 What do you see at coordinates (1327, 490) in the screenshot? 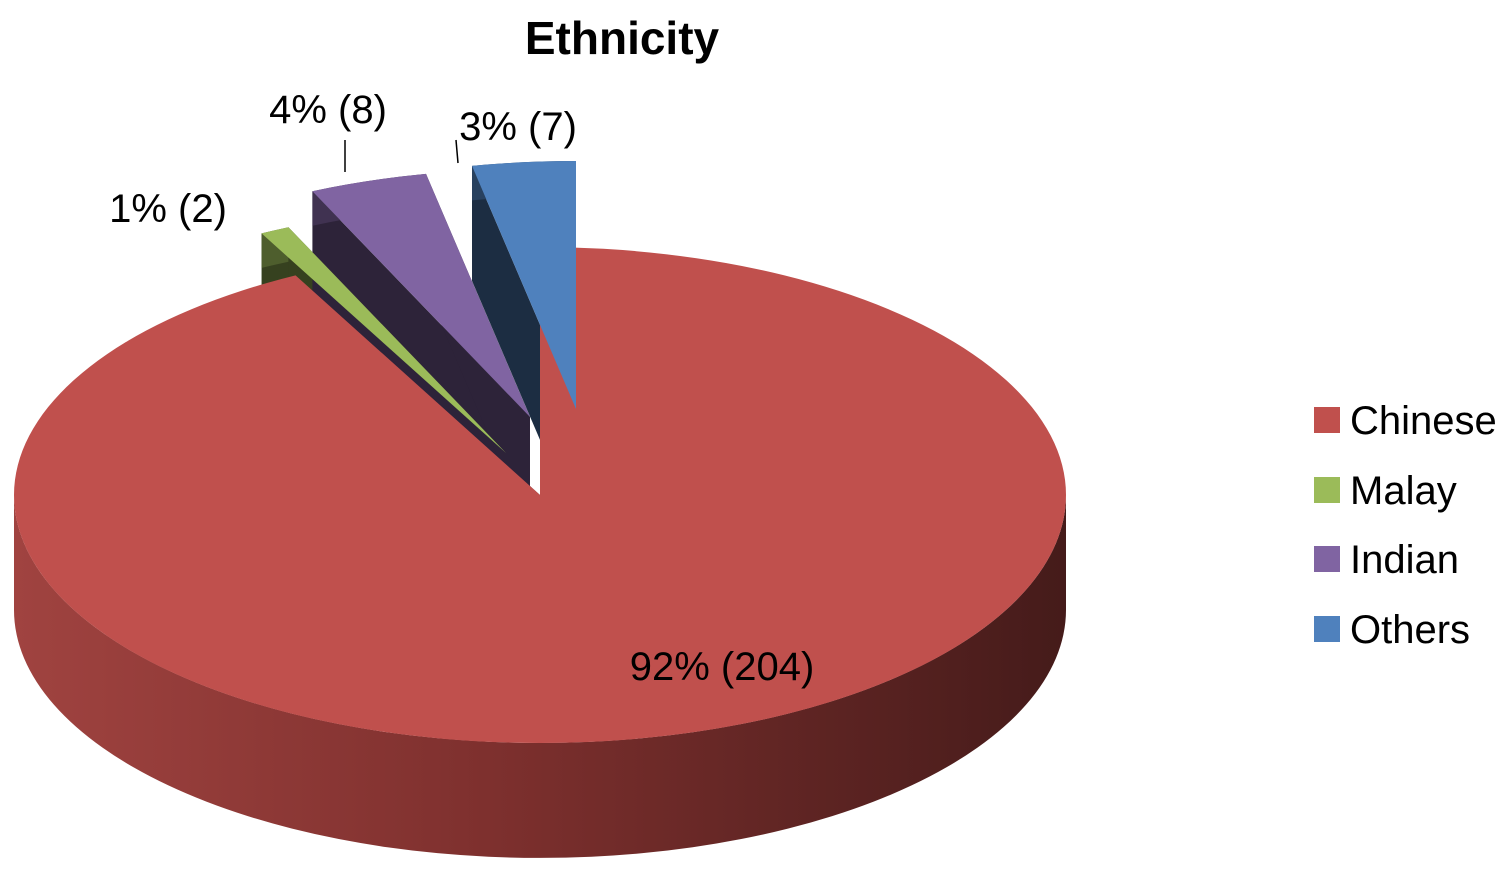
I see `legend-swatch-malay` at bounding box center [1327, 490].